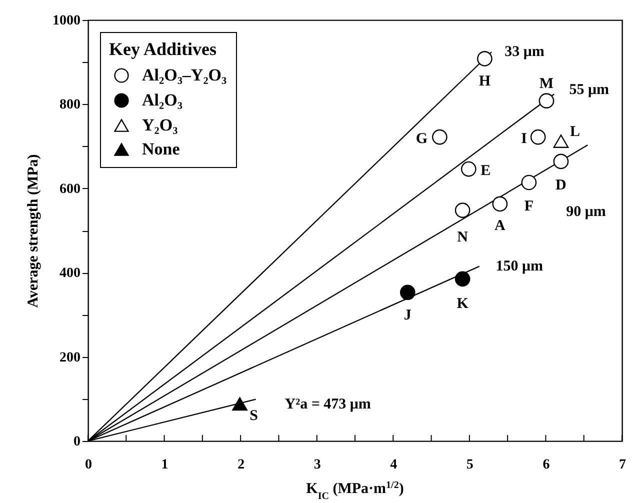 This screenshot has height=503, width=632. I want to click on annotation: A, so click(500, 226).